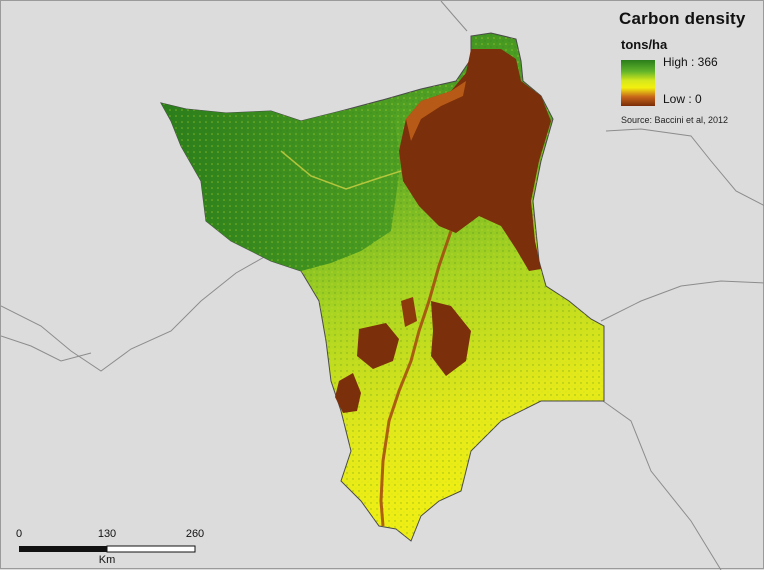 This screenshot has width=764, height=570. I want to click on nearby-orange-fringe, so click(436, 111).